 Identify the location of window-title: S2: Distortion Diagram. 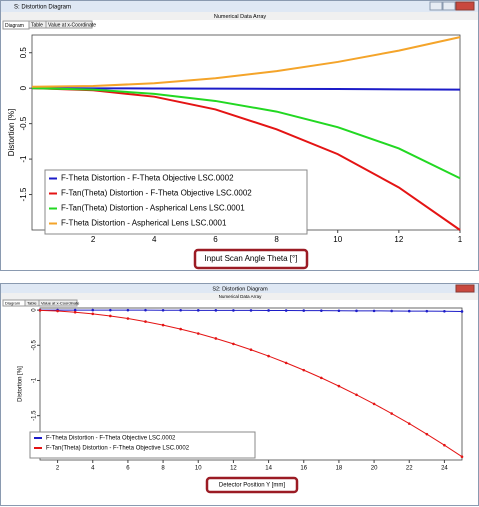
(240, 289).